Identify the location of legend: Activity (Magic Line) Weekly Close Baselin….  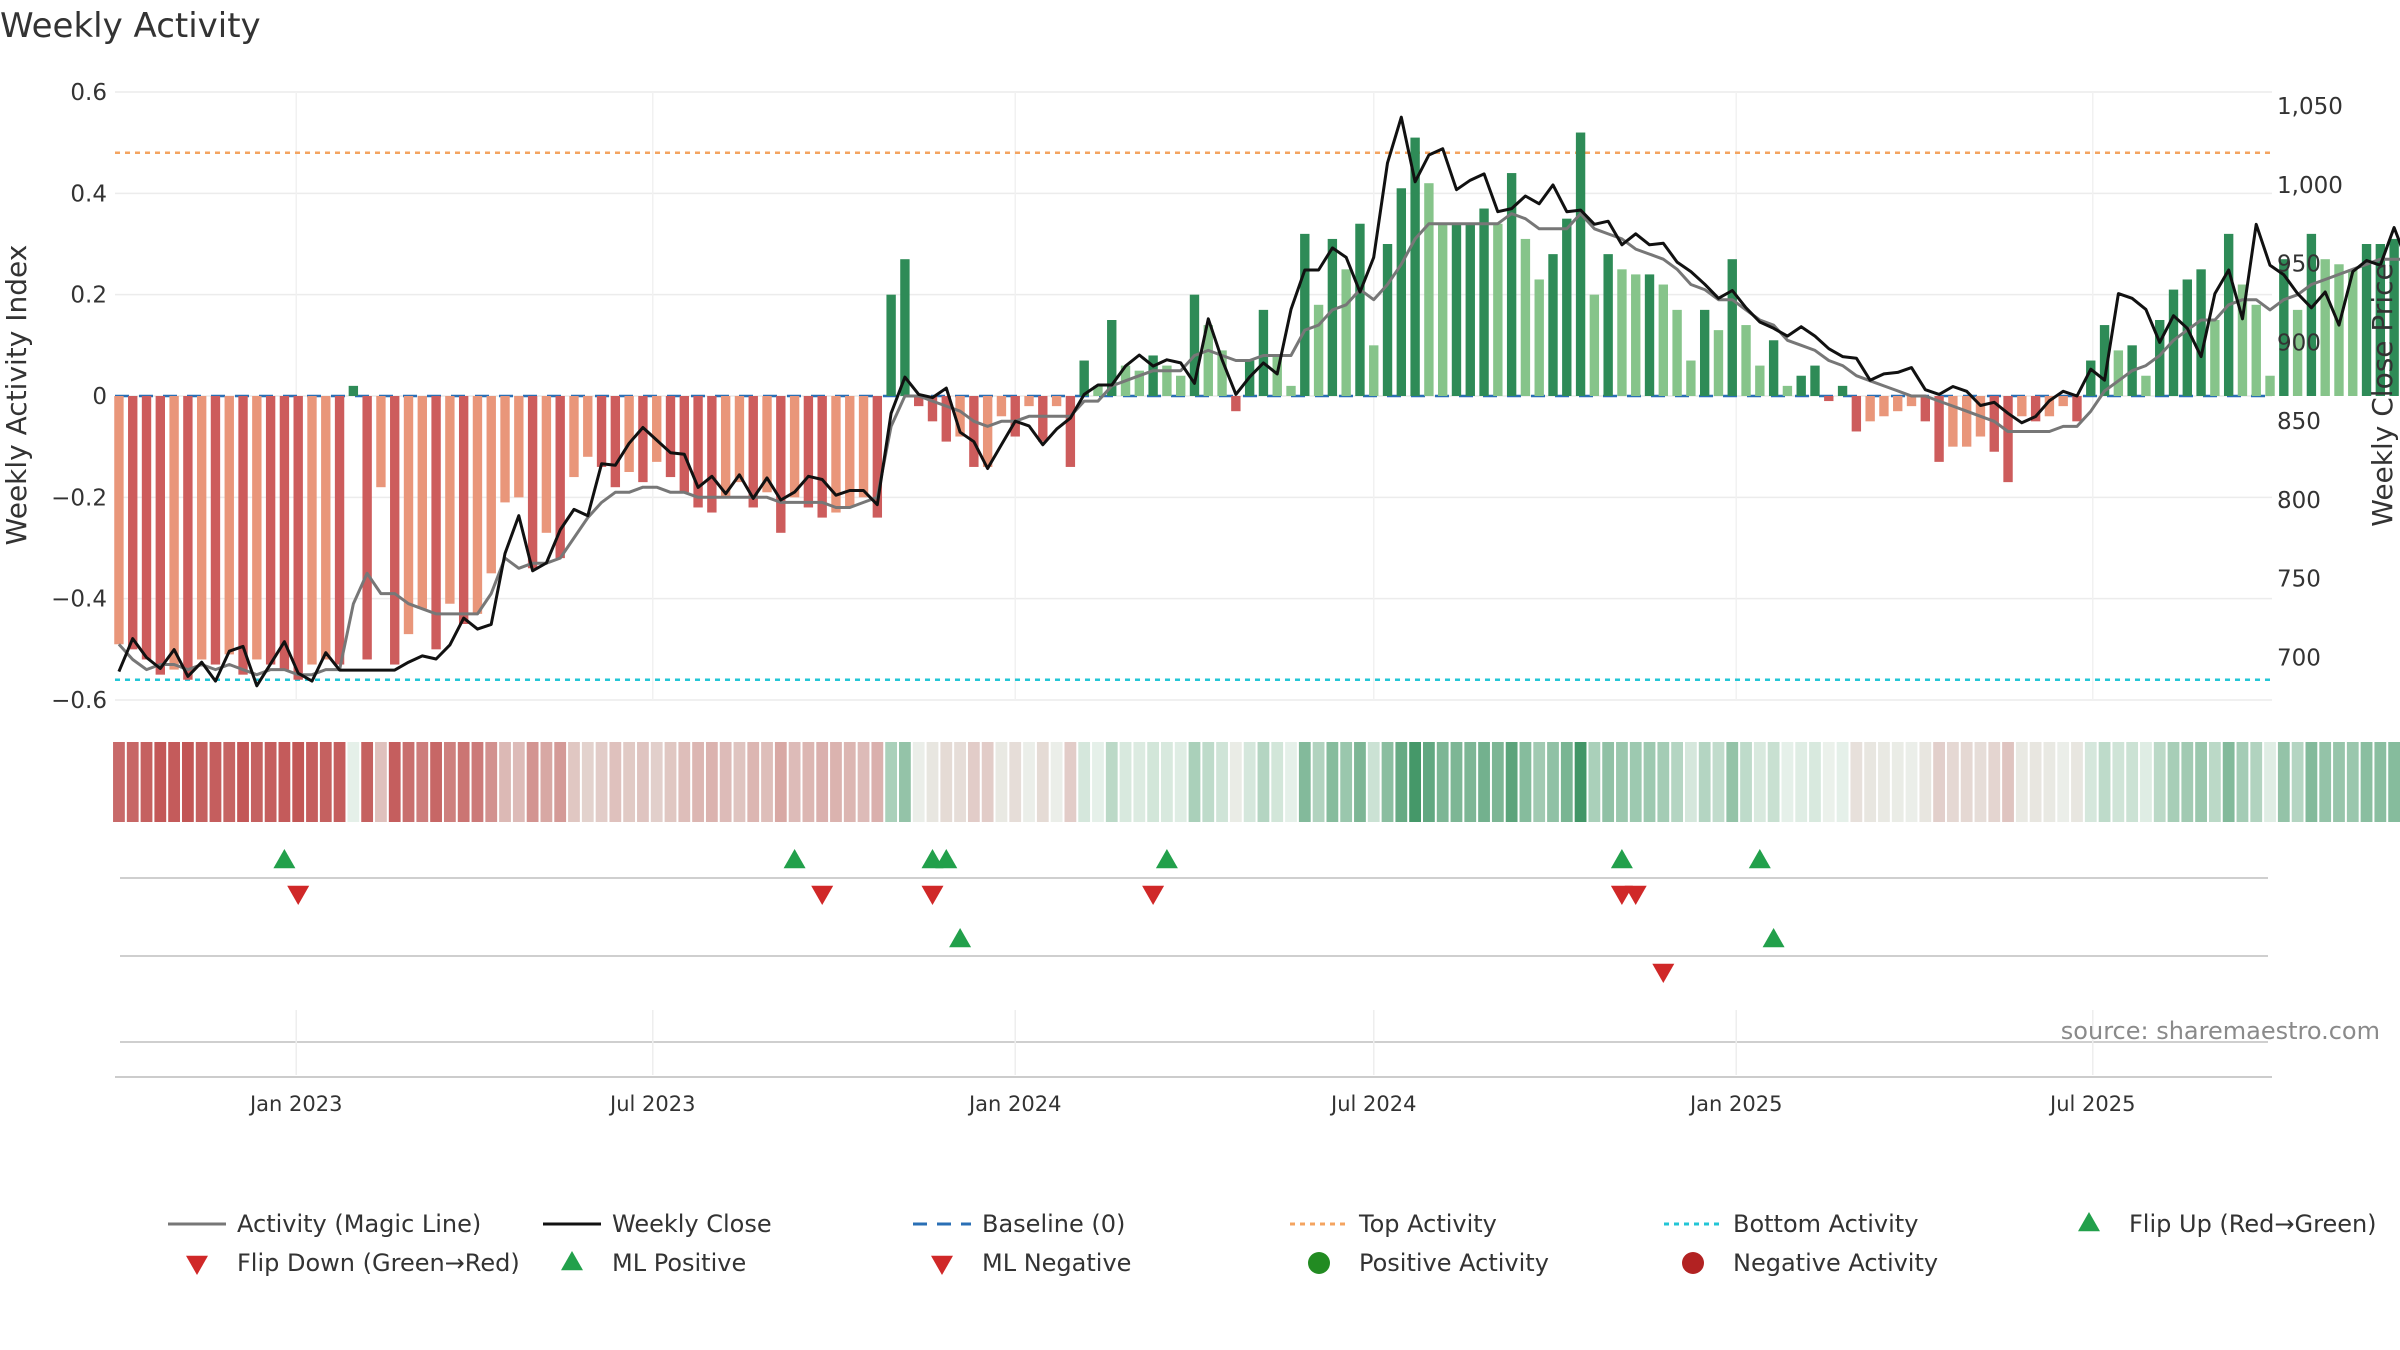
(1272, 1243).